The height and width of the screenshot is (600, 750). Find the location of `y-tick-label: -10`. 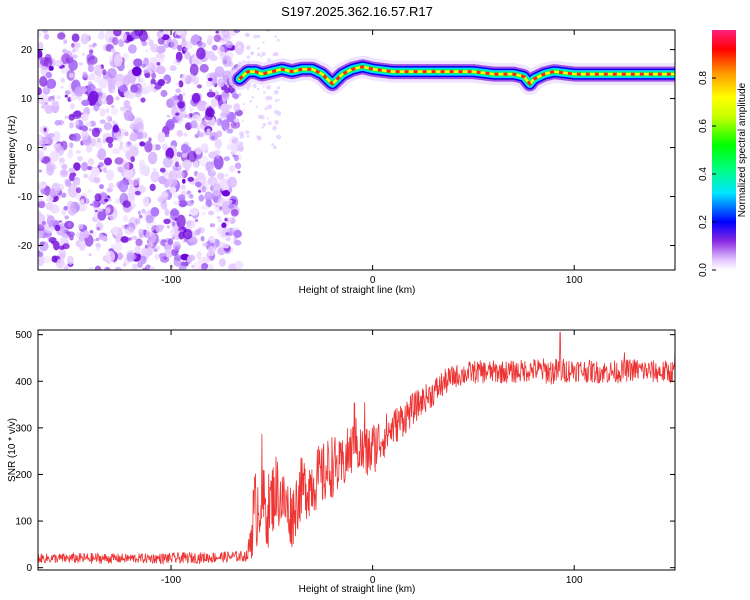

y-tick-label: -10 is located at coordinates (25, 197).